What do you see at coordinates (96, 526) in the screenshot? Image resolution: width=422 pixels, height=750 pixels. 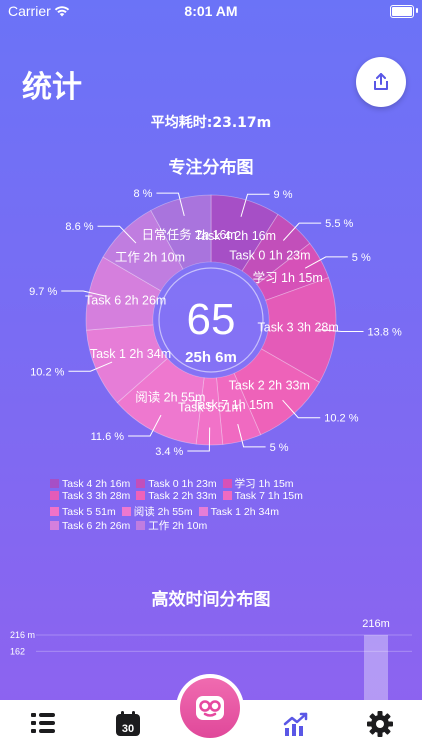 I see `legend-label: Task 6 2h 26m` at bounding box center [96, 526].